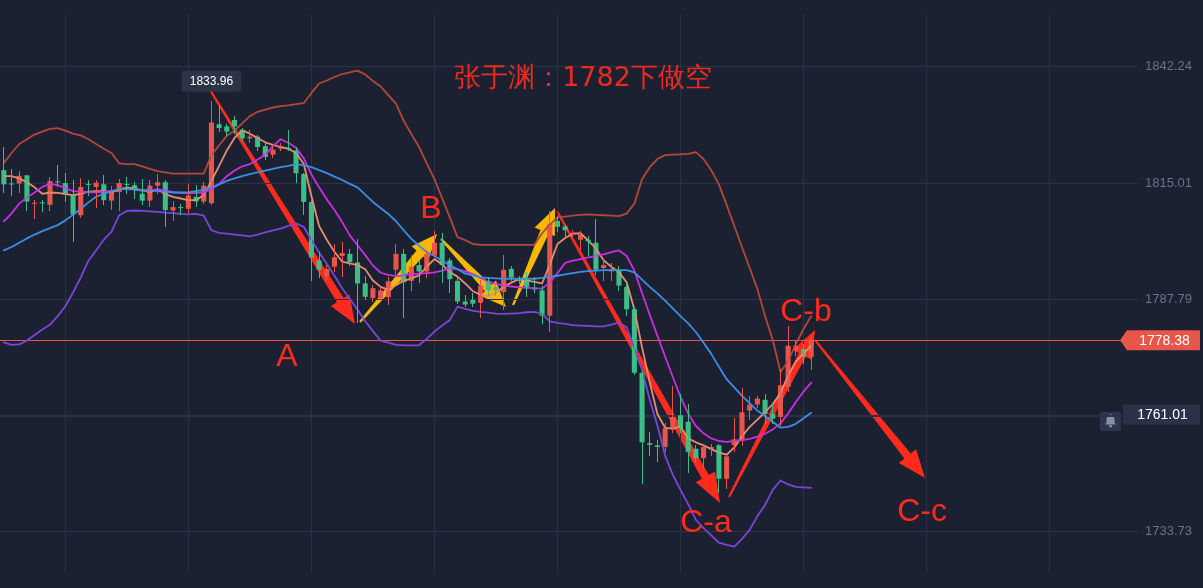 The height and width of the screenshot is (588, 1203). Describe the element at coordinates (1163, 414) in the screenshot. I see `ref-line-label: 1761.01` at that location.